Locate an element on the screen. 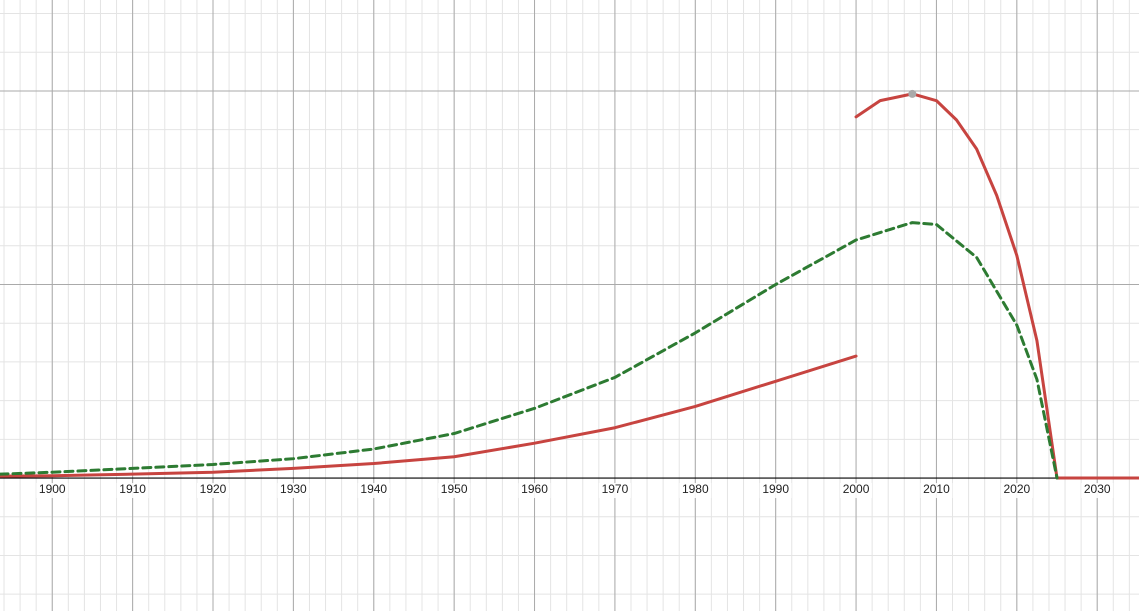 This screenshot has width=1139, height=611. x-tick-label: 1940 is located at coordinates (373, 489).